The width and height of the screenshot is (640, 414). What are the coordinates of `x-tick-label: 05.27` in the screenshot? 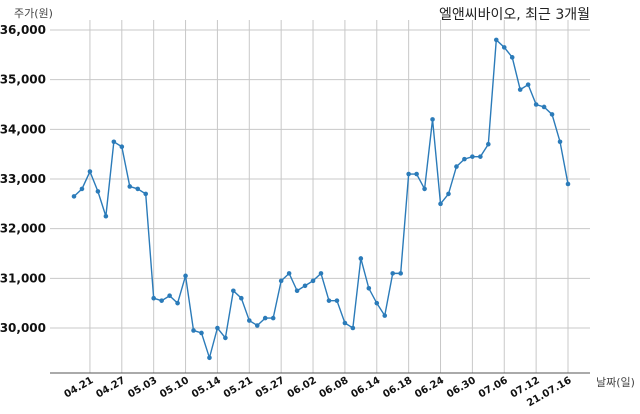 It's located at (270, 387).